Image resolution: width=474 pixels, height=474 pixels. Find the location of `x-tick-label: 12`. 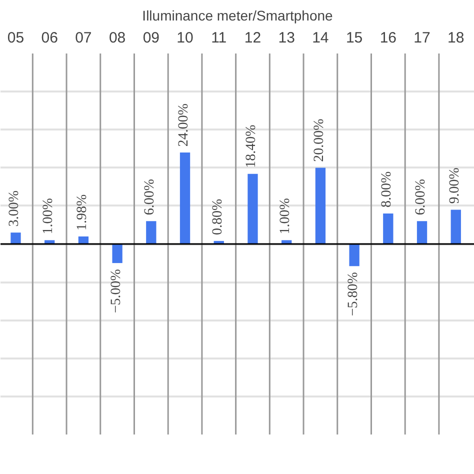

x-tick-label: 12 is located at coordinates (253, 38).